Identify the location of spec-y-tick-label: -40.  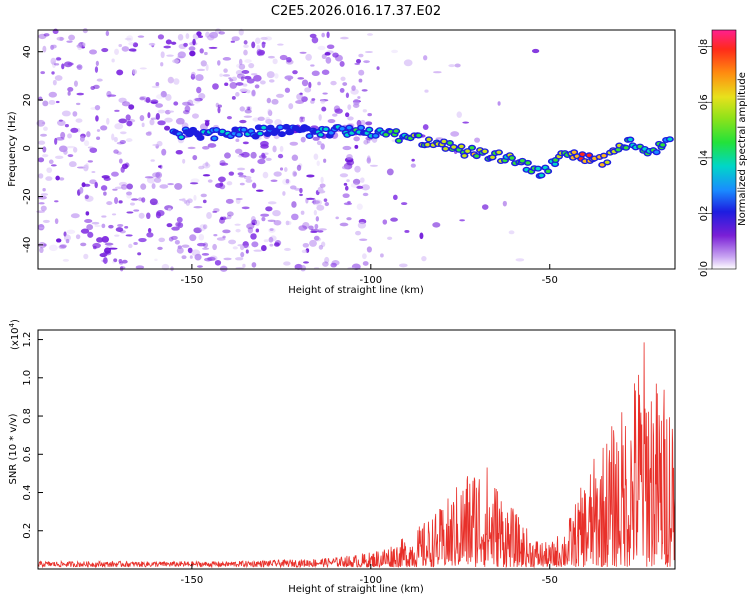
(27, 245).